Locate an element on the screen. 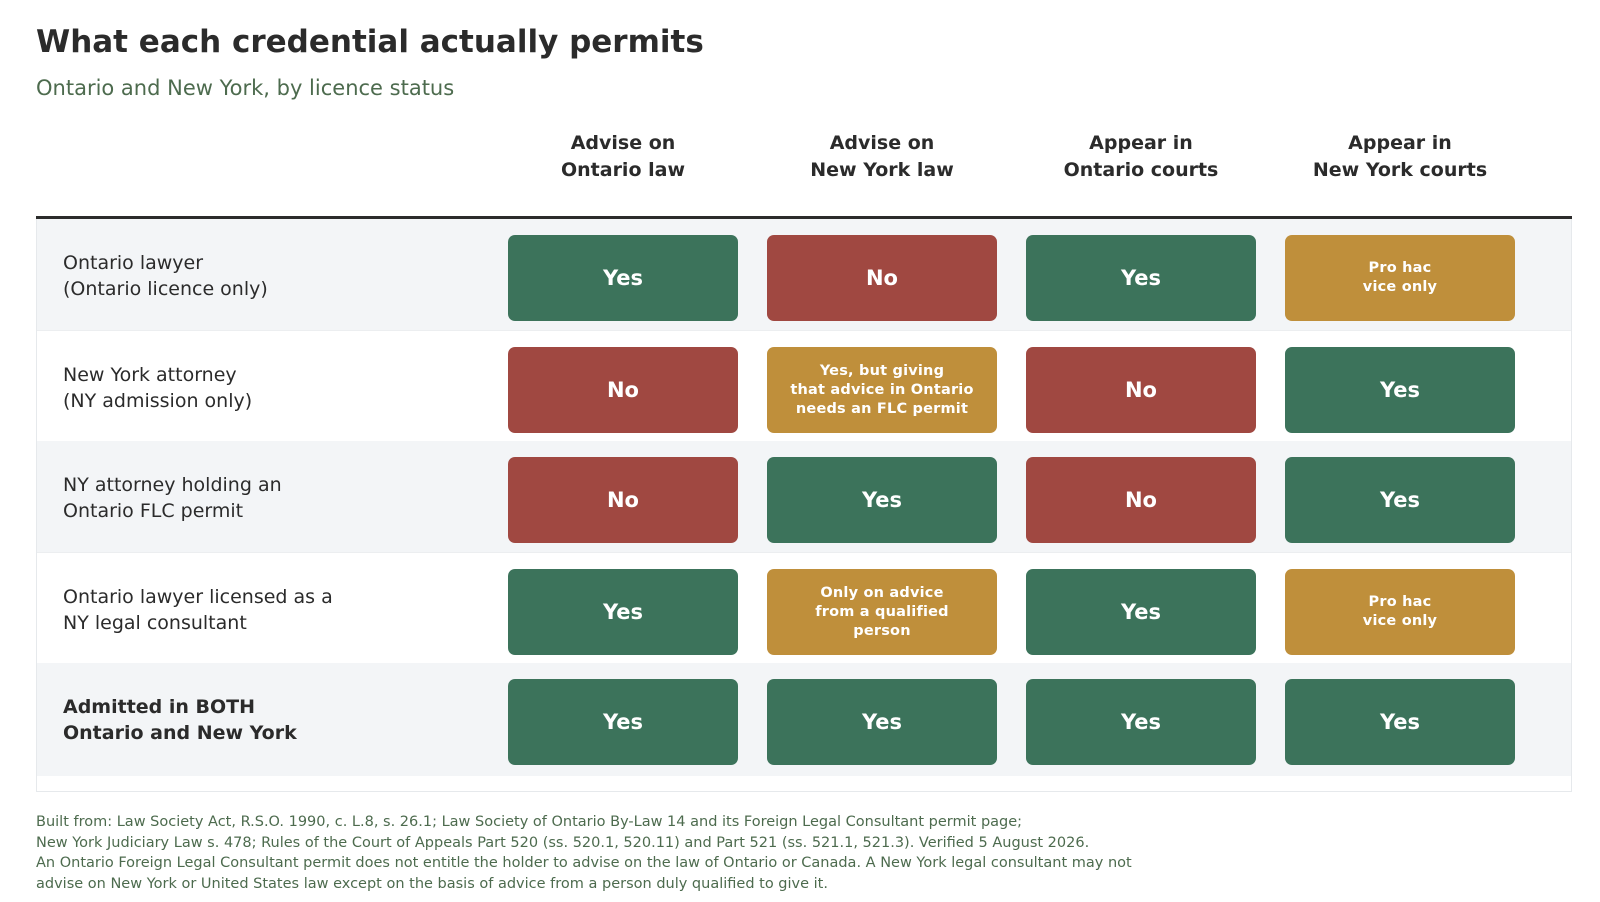 Image resolution: width=1600 pixels, height=902 pixels. text-line: needs an FLC permit is located at coordinates (882, 408).